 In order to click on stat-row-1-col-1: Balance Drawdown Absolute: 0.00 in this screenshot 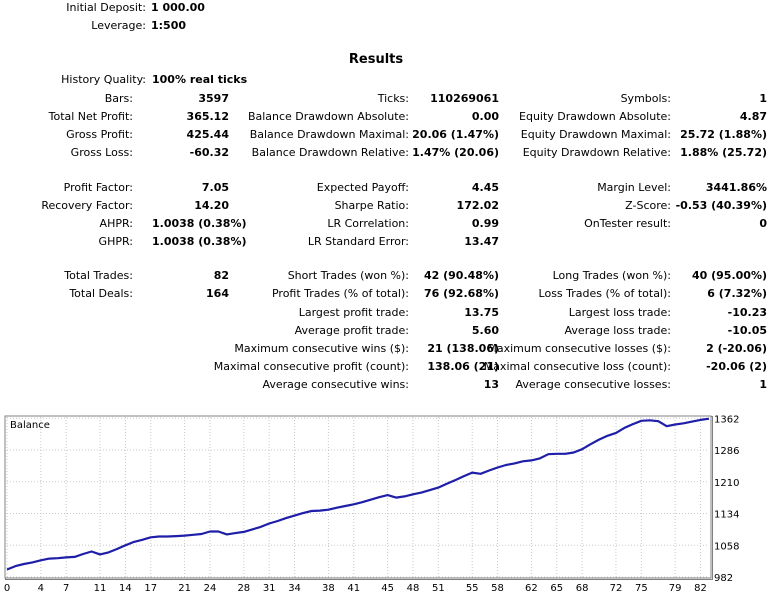, I will do `click(389, 117)`.